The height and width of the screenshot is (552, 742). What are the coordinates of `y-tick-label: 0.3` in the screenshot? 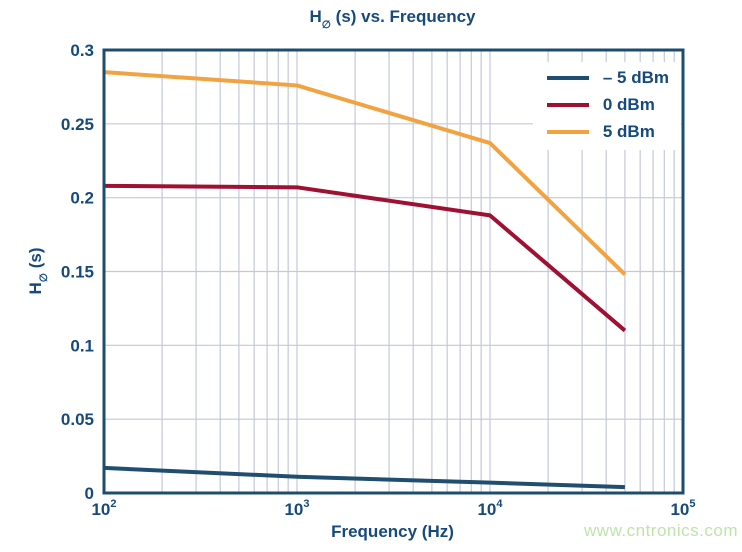 It's located at (82, 50).